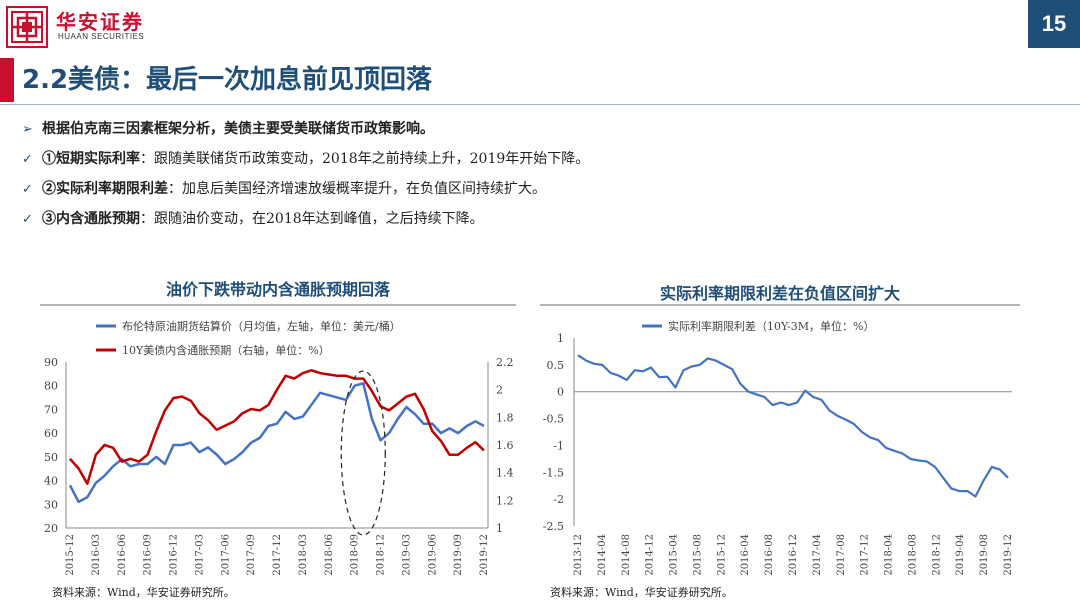  Describe the element at coordinates (70, 555) in the screenshot. I see `chart-1-x-tick-label: 2015-12` at that location.